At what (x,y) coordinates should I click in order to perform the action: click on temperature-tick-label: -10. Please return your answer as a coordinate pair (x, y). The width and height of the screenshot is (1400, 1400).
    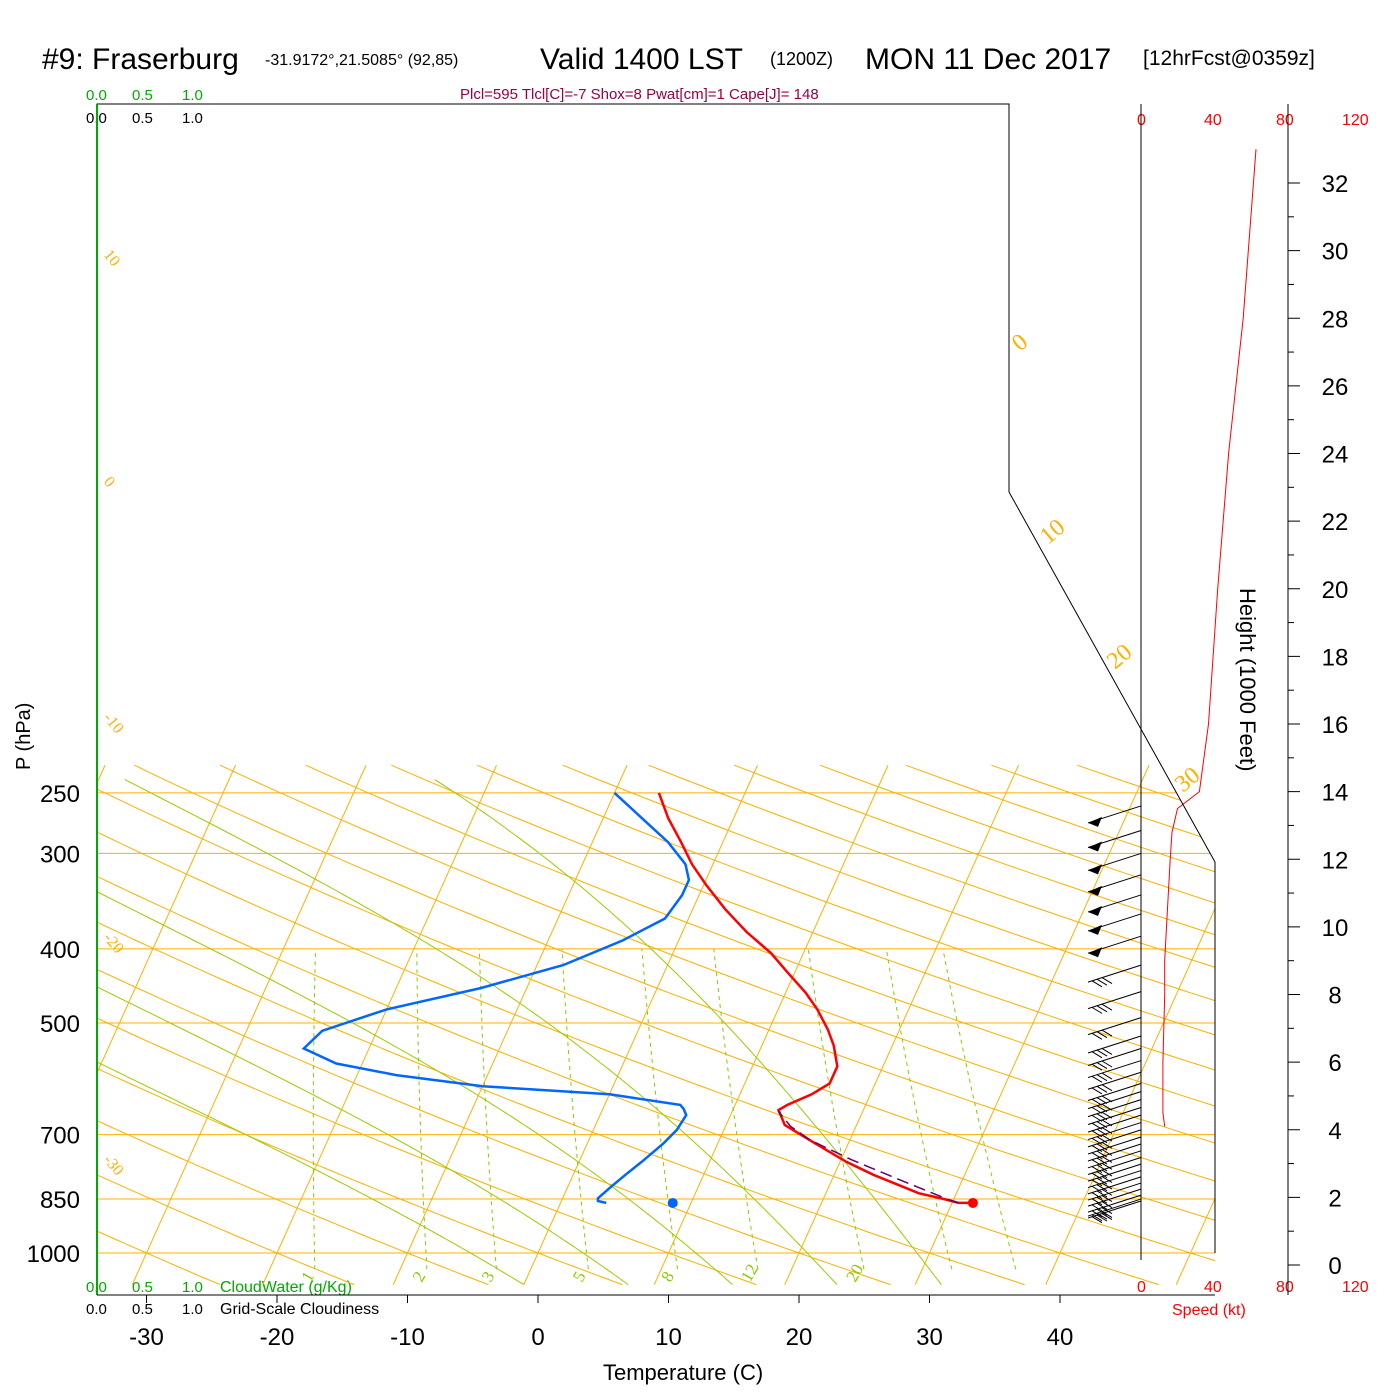
    Looking at the image, I should click on (407, 1337).